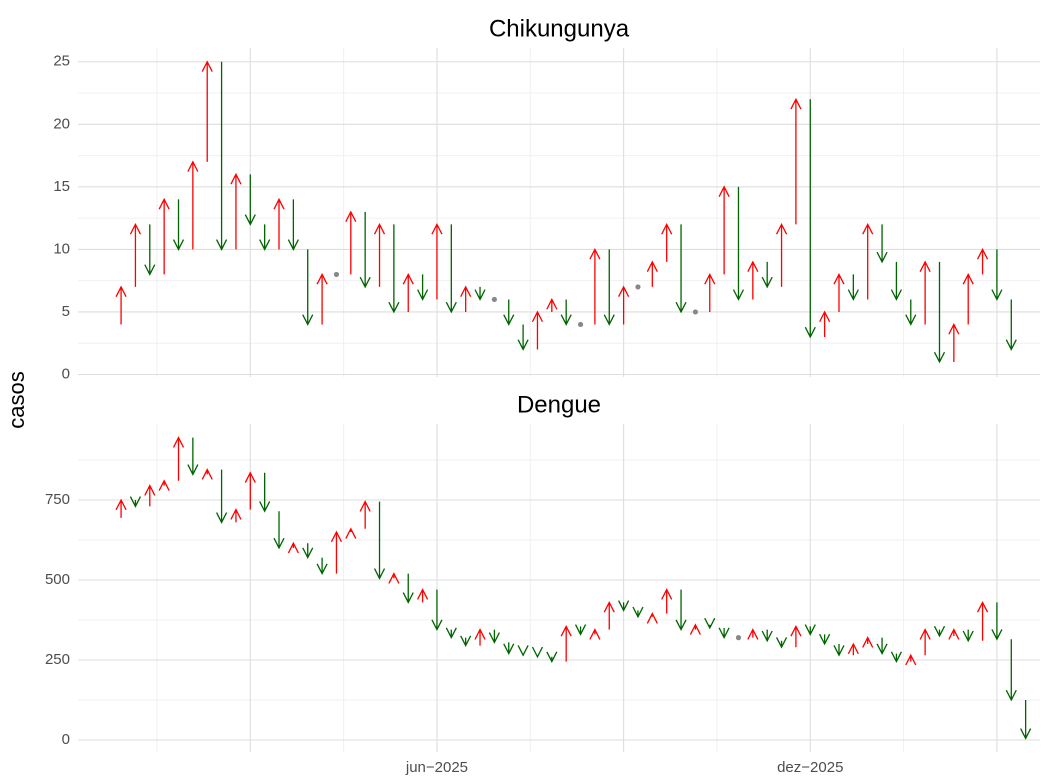 This screenshot has height=778, width=1059. What do you see at coordinates (61, 123) in the screenshot?
I see `y-tick-label: 20` at bounding box center [61, 123].